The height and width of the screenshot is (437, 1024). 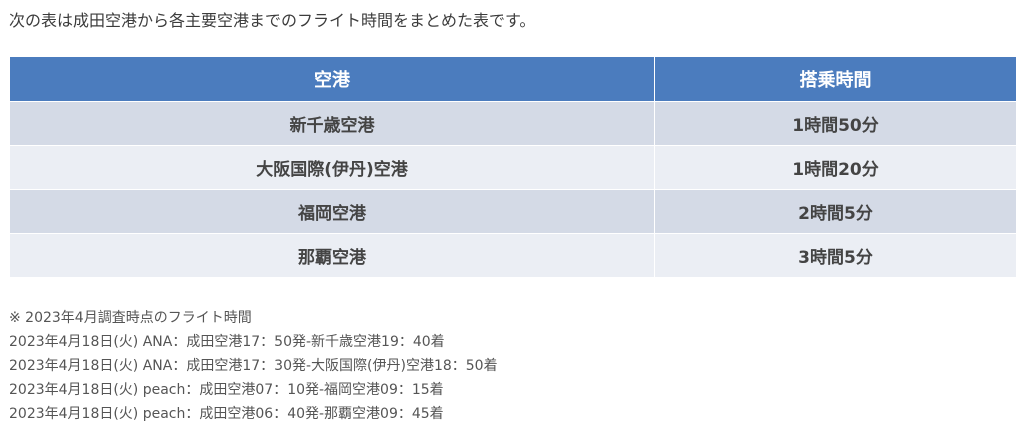 I want to click on table-row: 福岡空港 2時間5分, so click(x=513, y=211).